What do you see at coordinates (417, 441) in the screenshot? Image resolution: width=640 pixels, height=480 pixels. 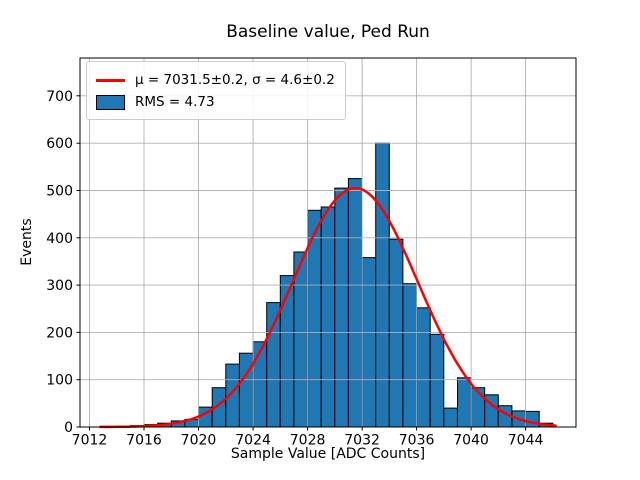 I see `x-tick-label: 7036` at bounding box center [417, 441].